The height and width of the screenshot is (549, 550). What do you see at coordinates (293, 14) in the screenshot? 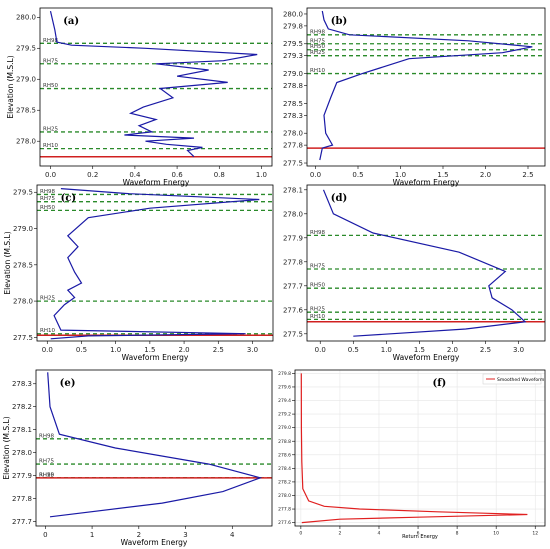
I see `y-tick-label: 280.0` at bounding box center [293, 14].